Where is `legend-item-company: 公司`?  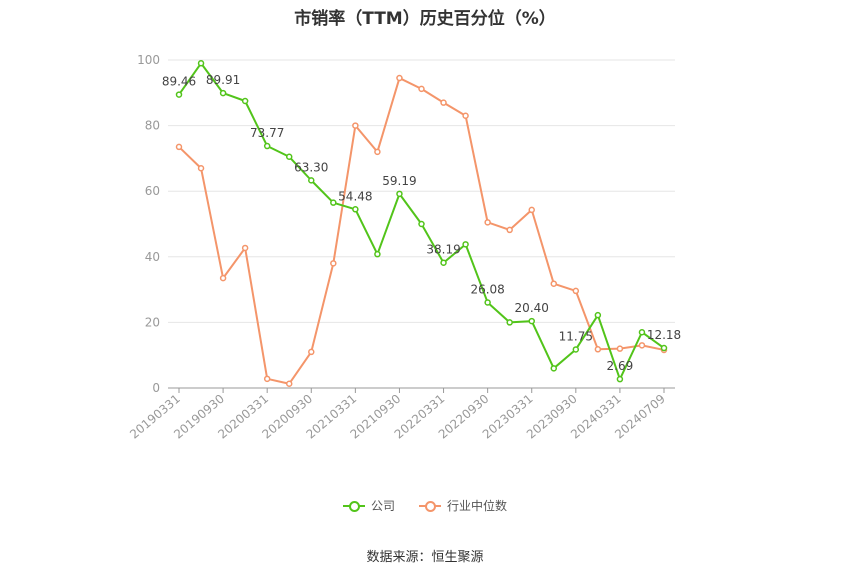
legend-item-company: 公司 is located at coordinates (368, 505).